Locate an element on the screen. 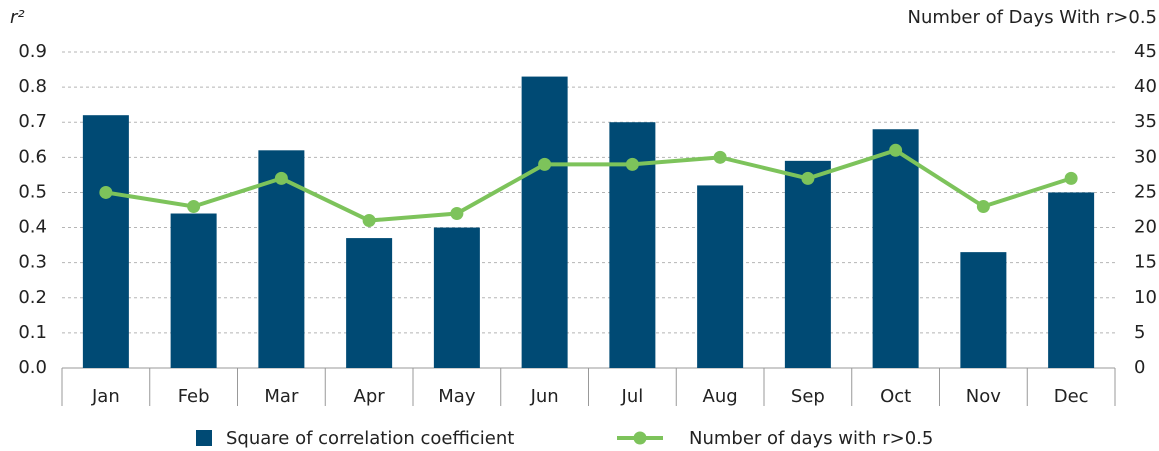 This screenshot has width=1159, height=451. y-tick-label: 0.8 is located at coordinates (32, 86).